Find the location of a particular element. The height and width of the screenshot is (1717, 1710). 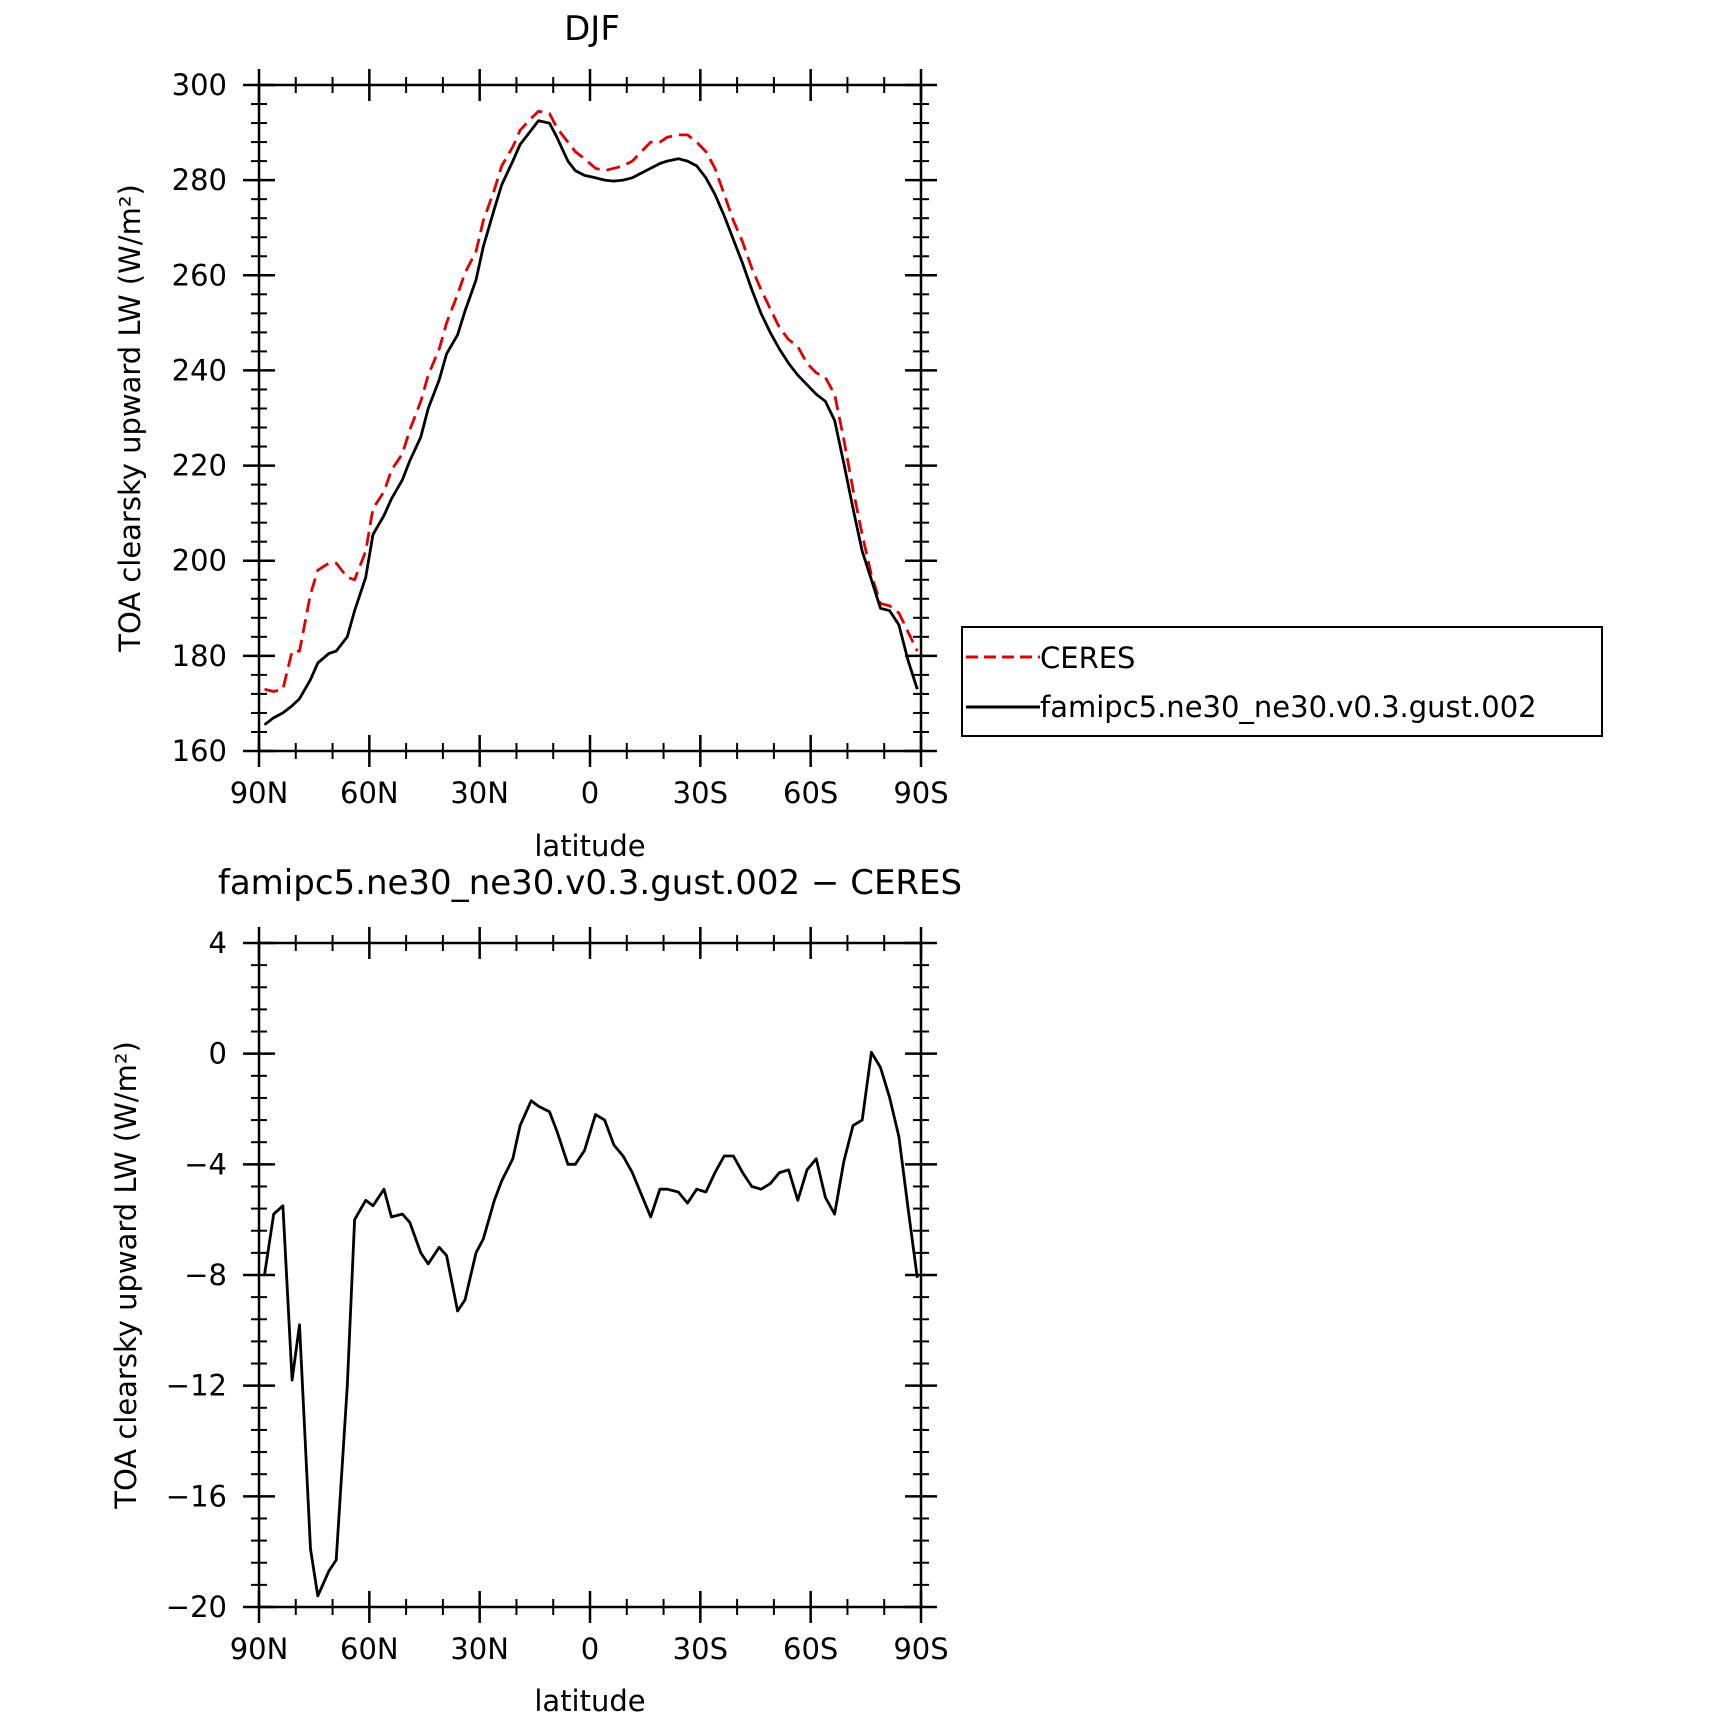

bottom-xlabel: latitude is located at coordinates (589, 1700).